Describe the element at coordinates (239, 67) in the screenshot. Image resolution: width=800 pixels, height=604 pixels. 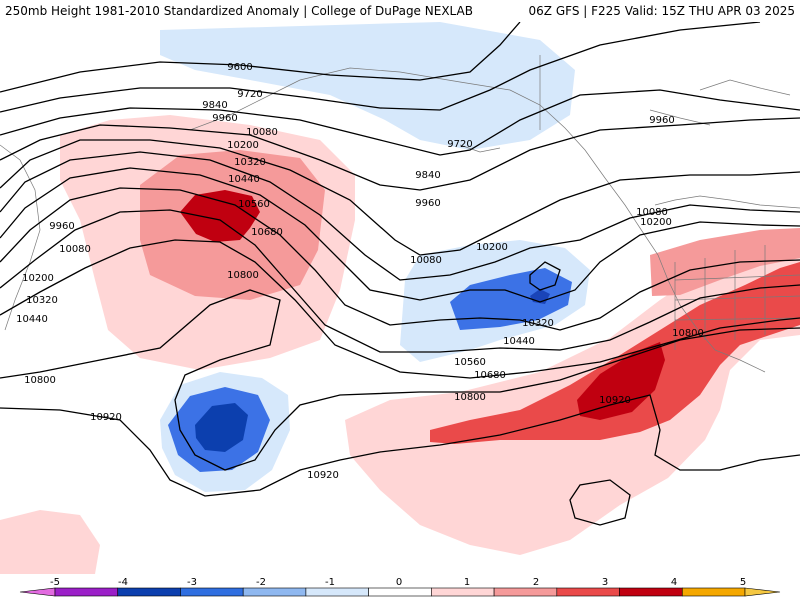
I see `contour-label: 9600` at that location.